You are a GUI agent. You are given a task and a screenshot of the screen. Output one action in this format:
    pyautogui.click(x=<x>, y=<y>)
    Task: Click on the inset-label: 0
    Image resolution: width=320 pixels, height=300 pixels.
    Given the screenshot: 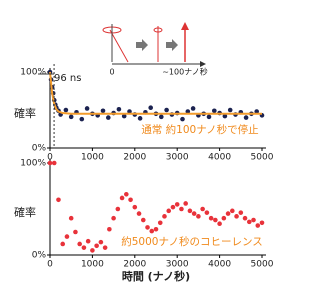 What is the action you would take?
    pyautogui.click(x=111, y=72)
    